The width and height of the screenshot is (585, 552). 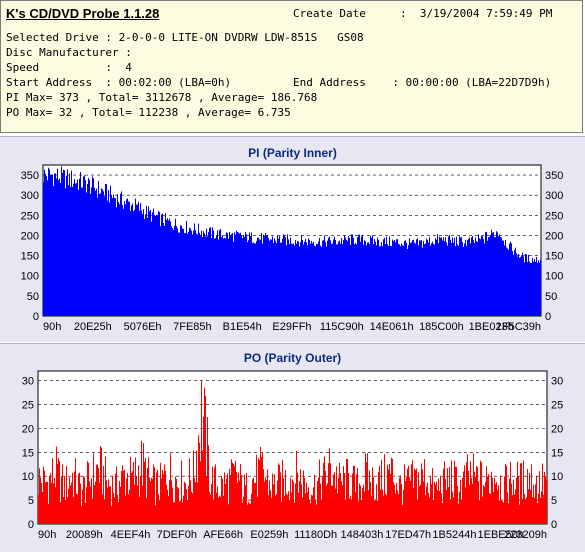 I want to click on pi-x-tick-label: B1E54h, so click(x=242, y=327).